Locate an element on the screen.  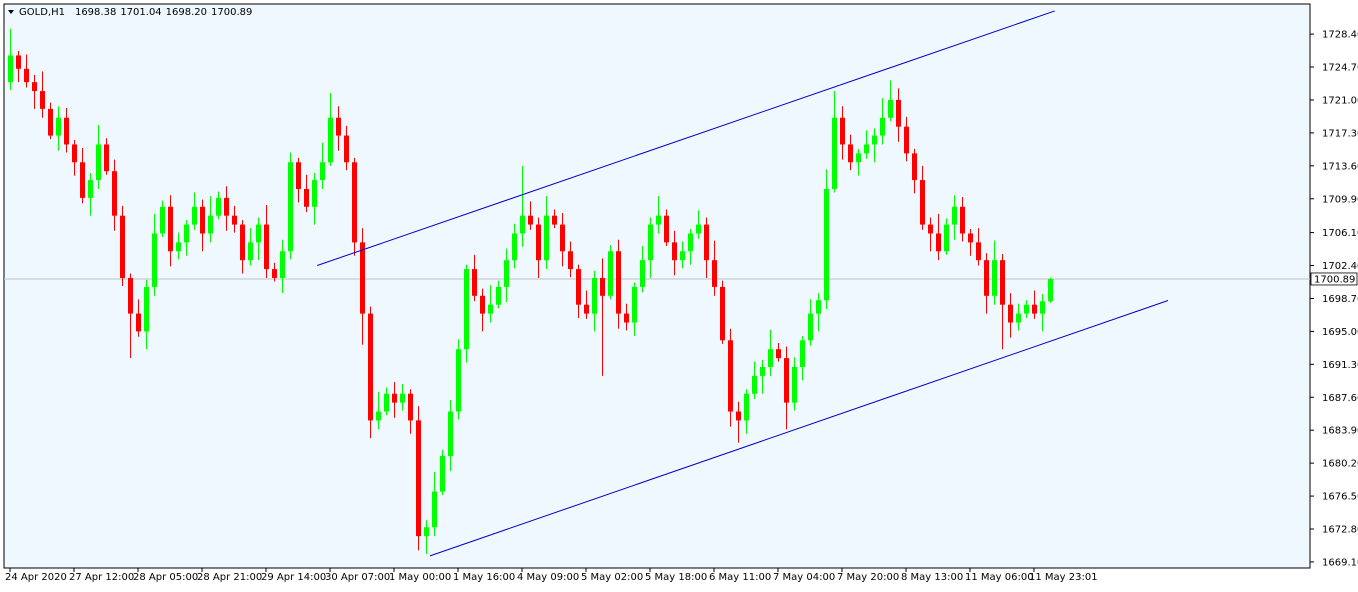
x-tick-label: 6 May 11:00 is located at coordinates (740, 577).